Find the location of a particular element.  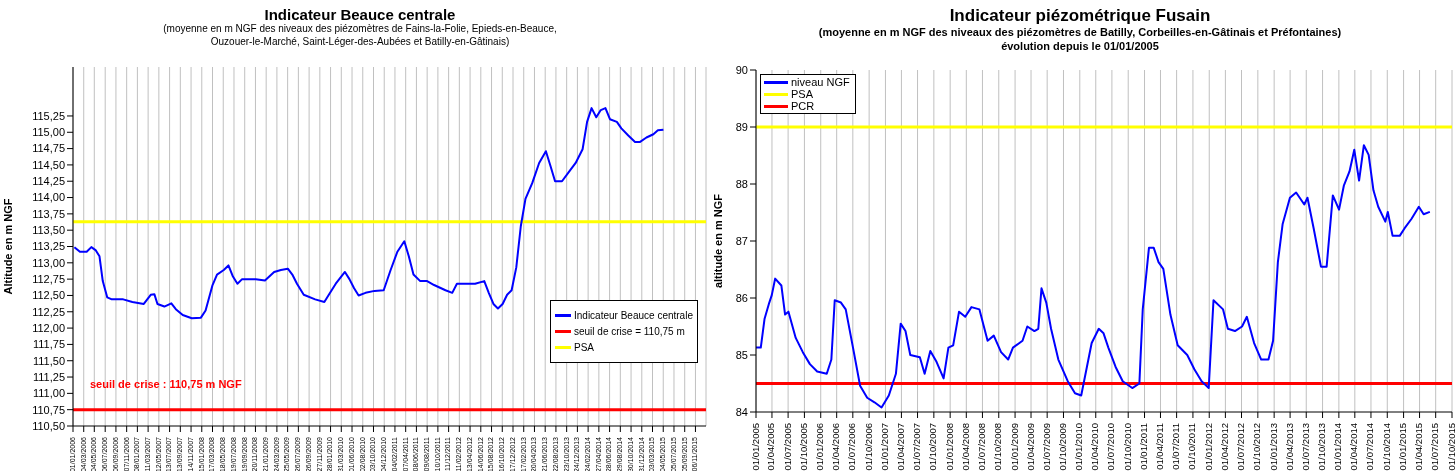

y-tick-label: 113,00 is located at coordinates (48, 262).